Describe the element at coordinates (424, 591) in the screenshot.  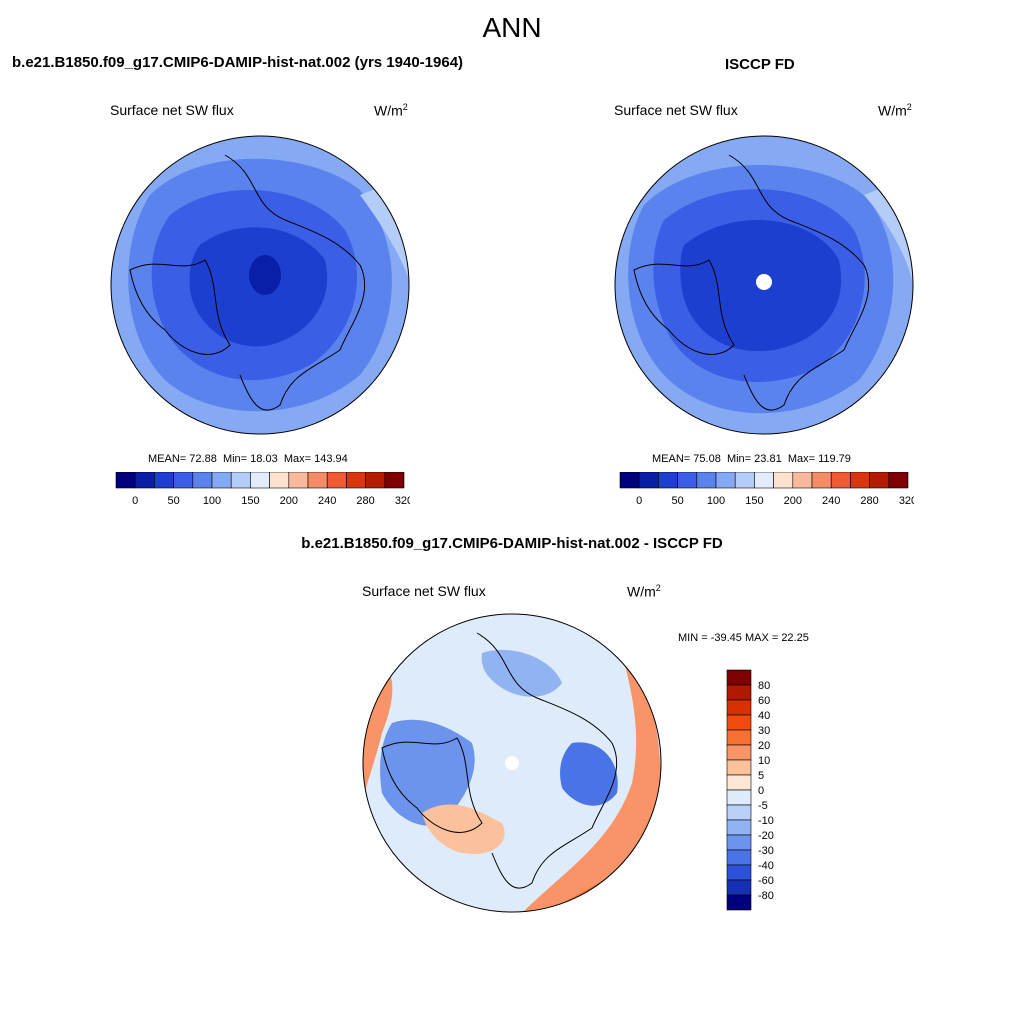
I see `diff-variable-label: Surface net SW flux` at that location.